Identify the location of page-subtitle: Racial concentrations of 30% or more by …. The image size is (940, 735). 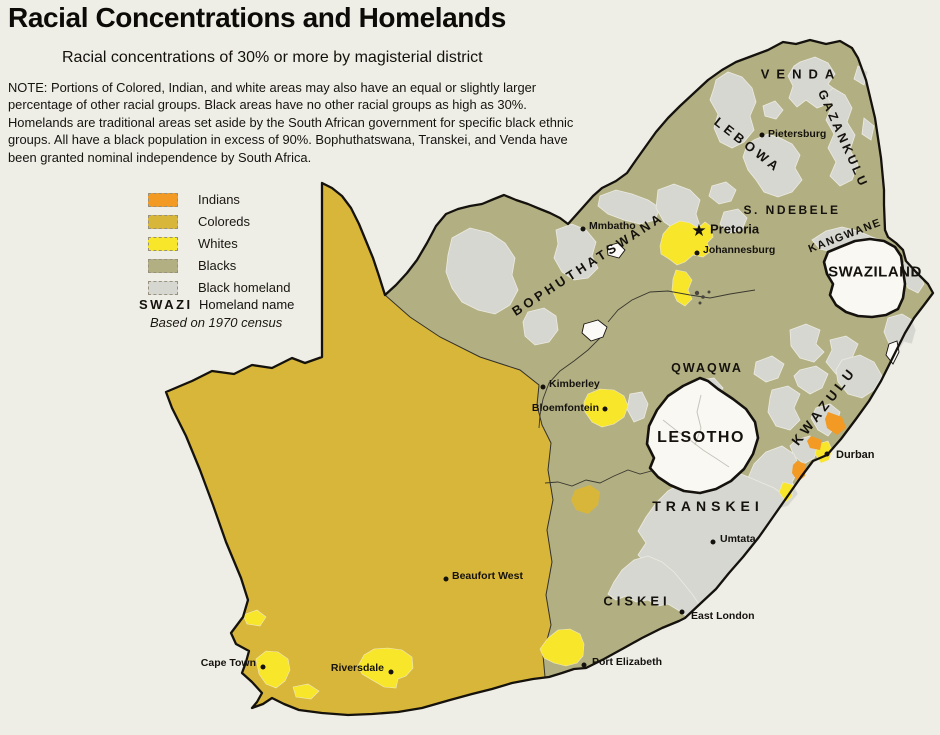
(272, 57).